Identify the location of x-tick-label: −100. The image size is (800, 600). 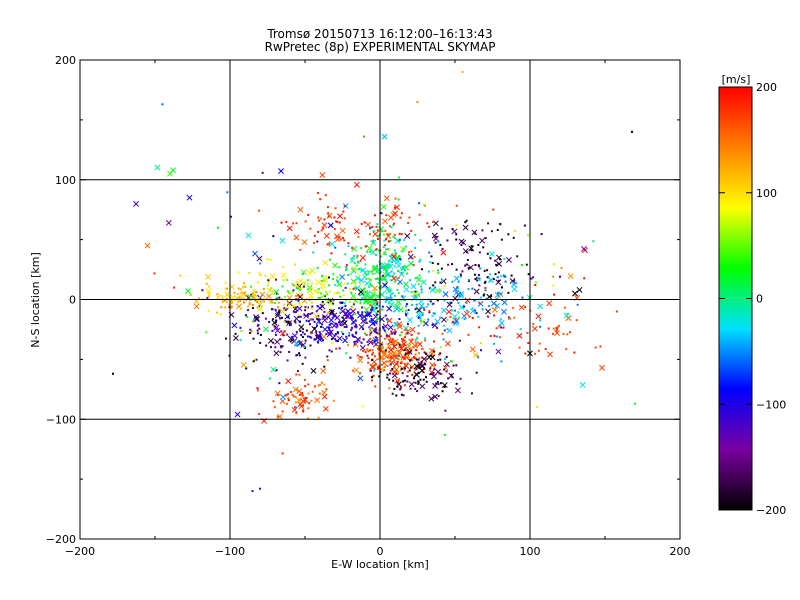
(230, 551).